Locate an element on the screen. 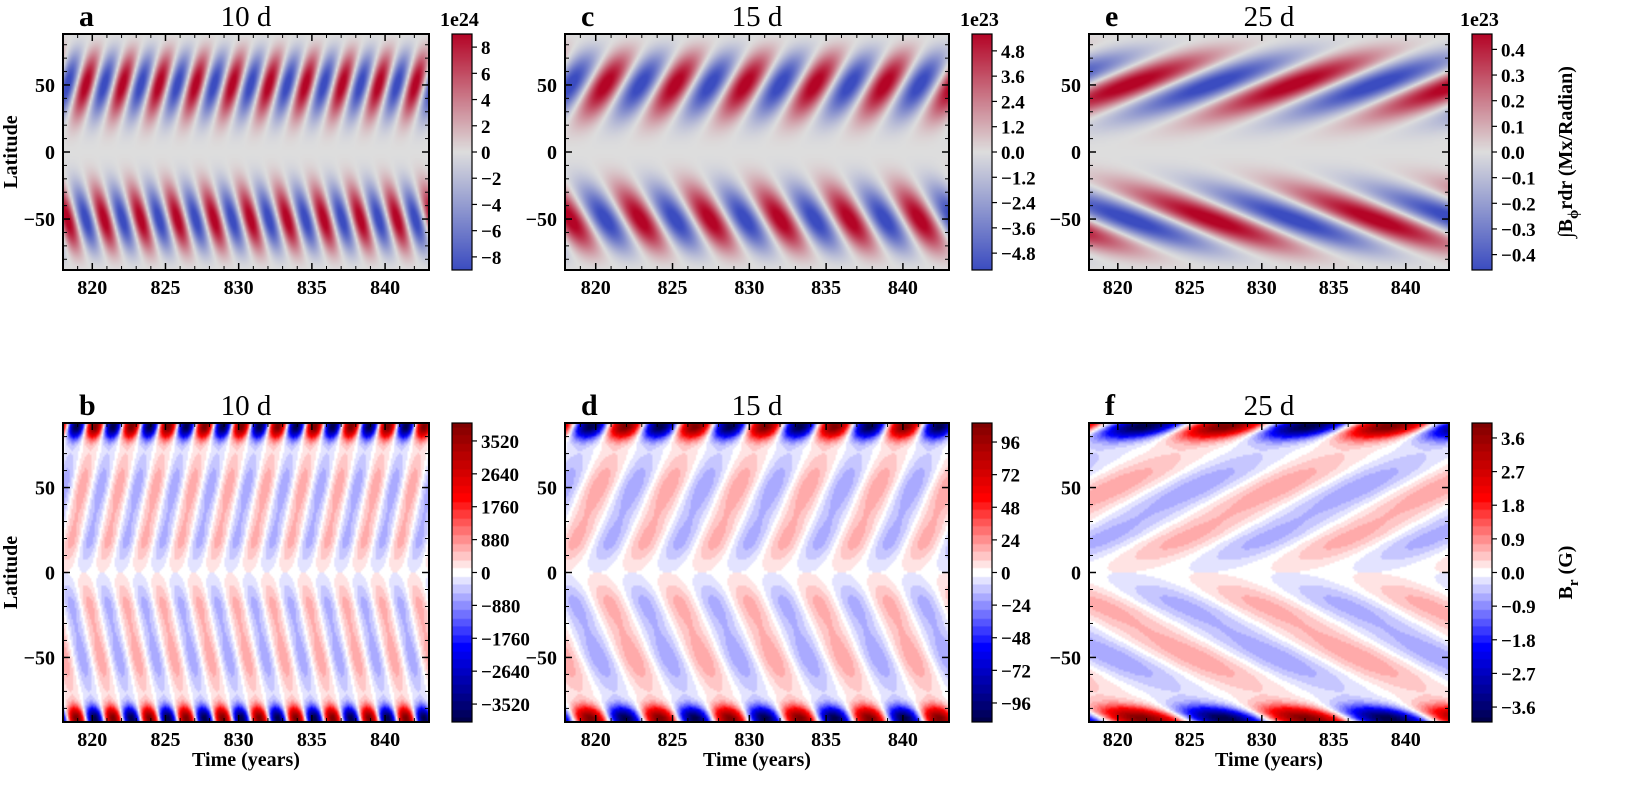 The width and height of the screenshot is (1635, 805). colorbar-f is located at coordinates (1482, 572).